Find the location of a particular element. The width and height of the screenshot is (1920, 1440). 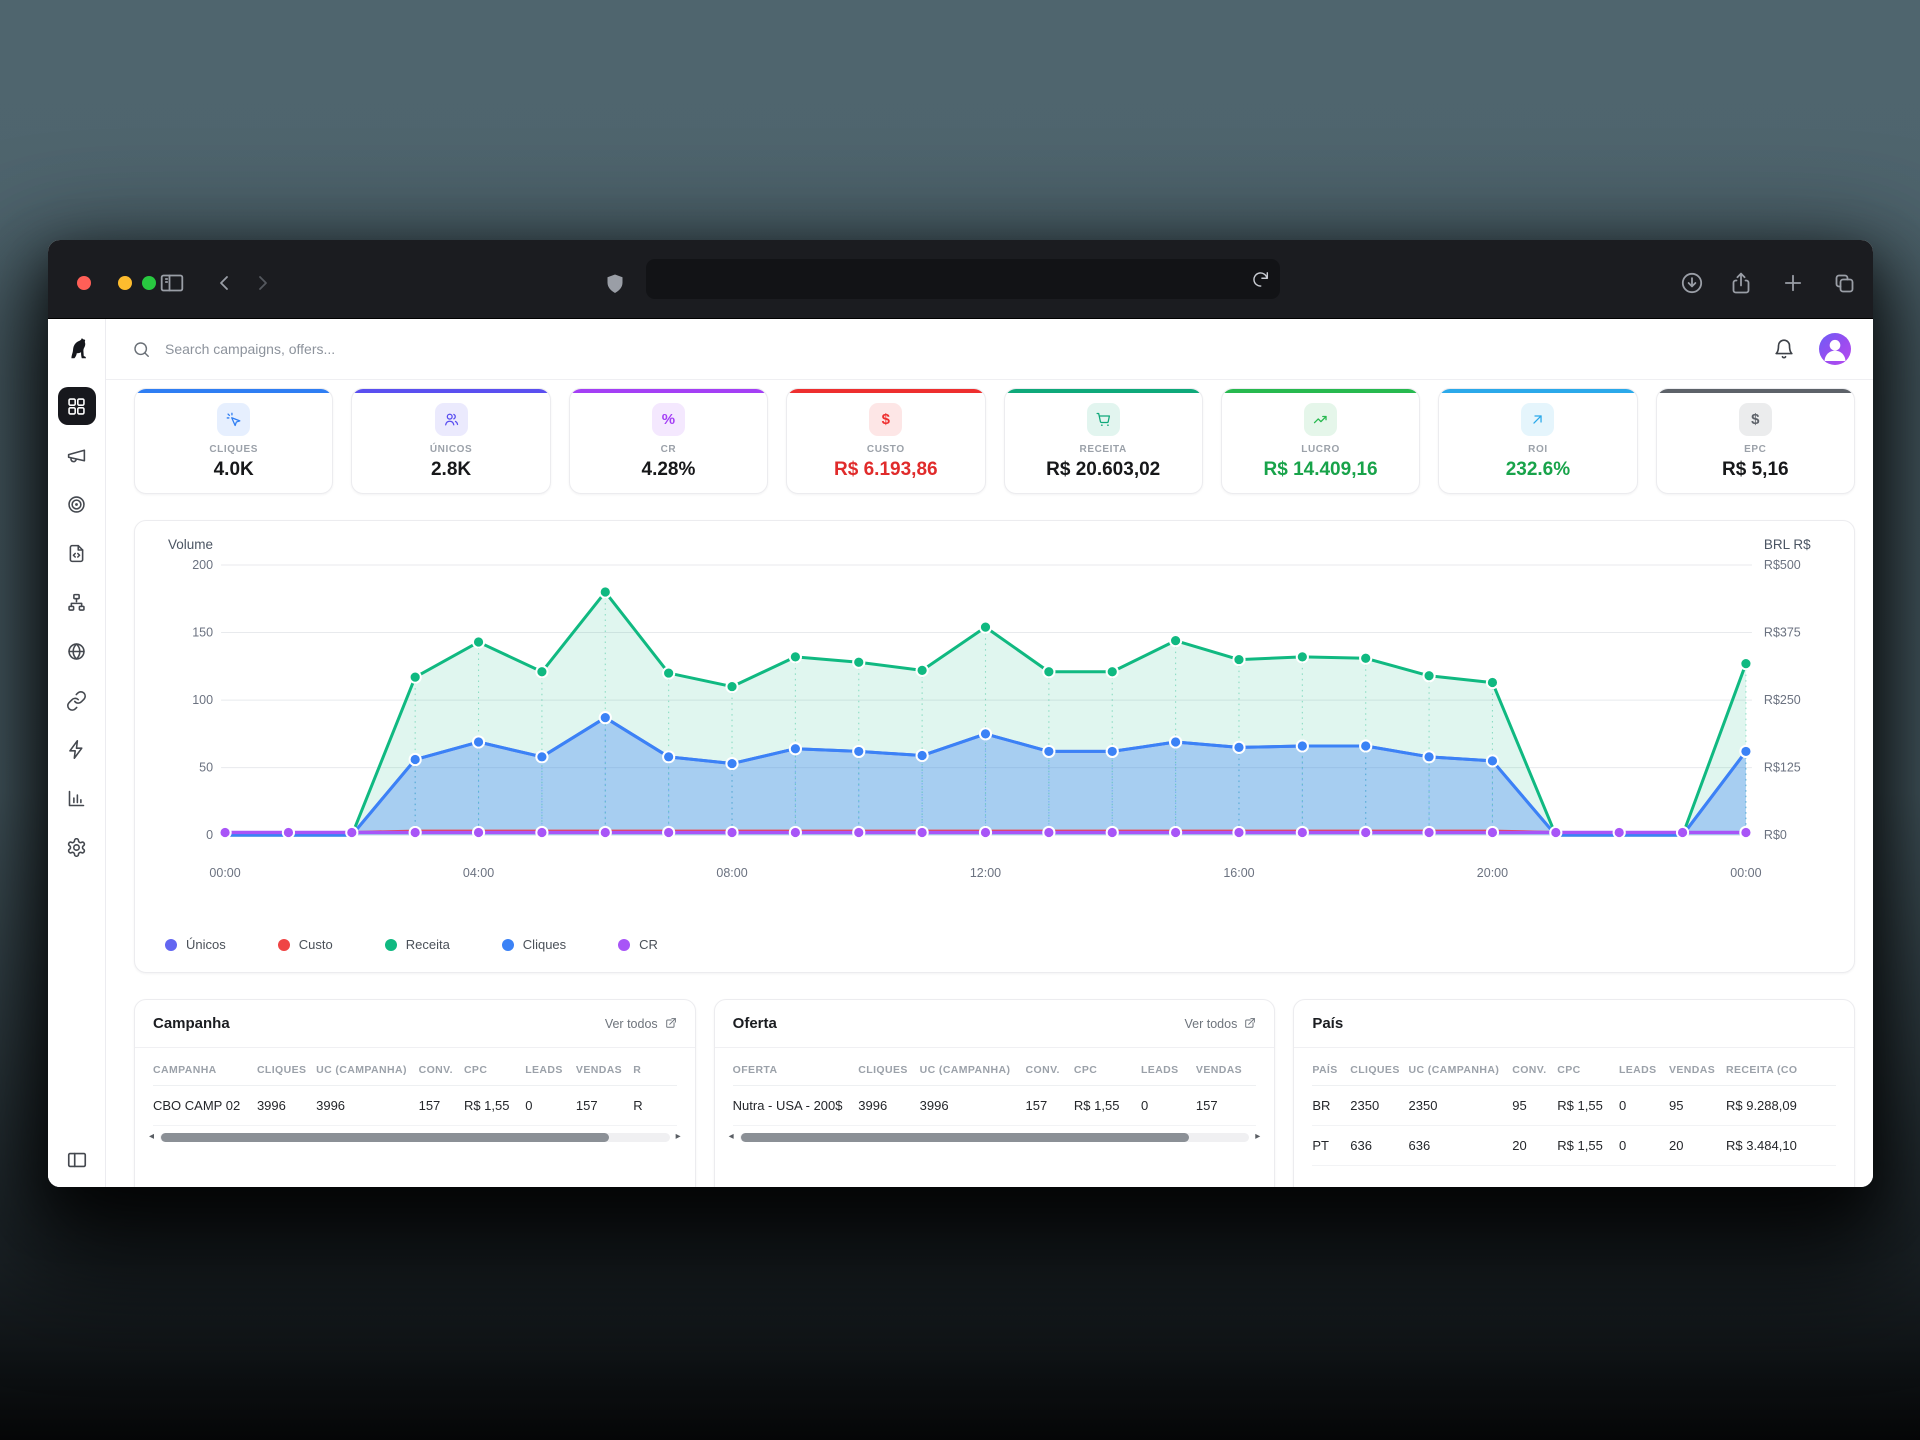

kpi-icon-badge: % is located at coordinates (668, 419).